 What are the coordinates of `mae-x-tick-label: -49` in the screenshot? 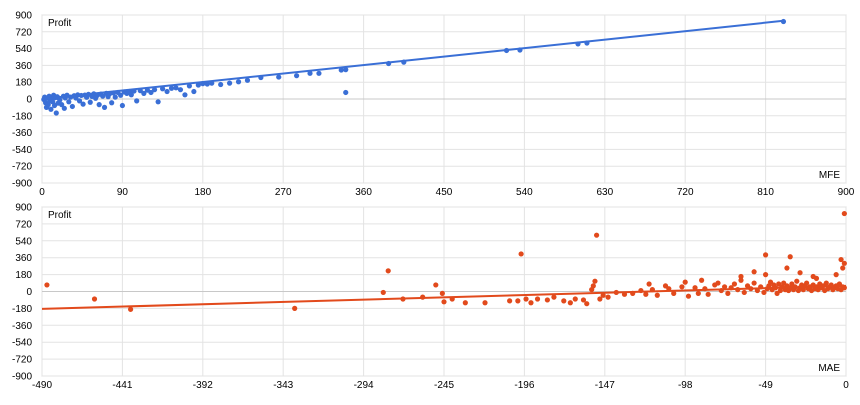 It's located at (765, 385).